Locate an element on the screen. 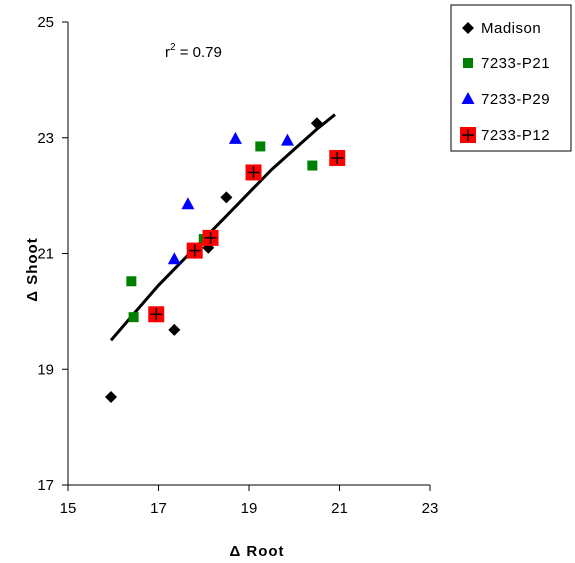 This screenshot has height=563, width=575. r-squared-annotation: r2 = 0.79 is located at coordinates (193, 51).